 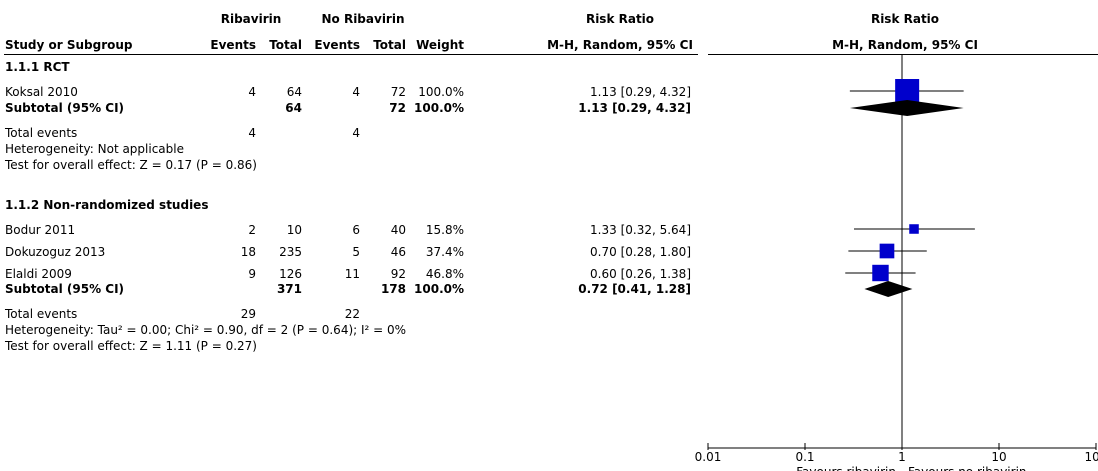 What do you see at coordinates (356, 252) in the screenshot?
I see `events-2: 5` at bounding box center [356, 252].